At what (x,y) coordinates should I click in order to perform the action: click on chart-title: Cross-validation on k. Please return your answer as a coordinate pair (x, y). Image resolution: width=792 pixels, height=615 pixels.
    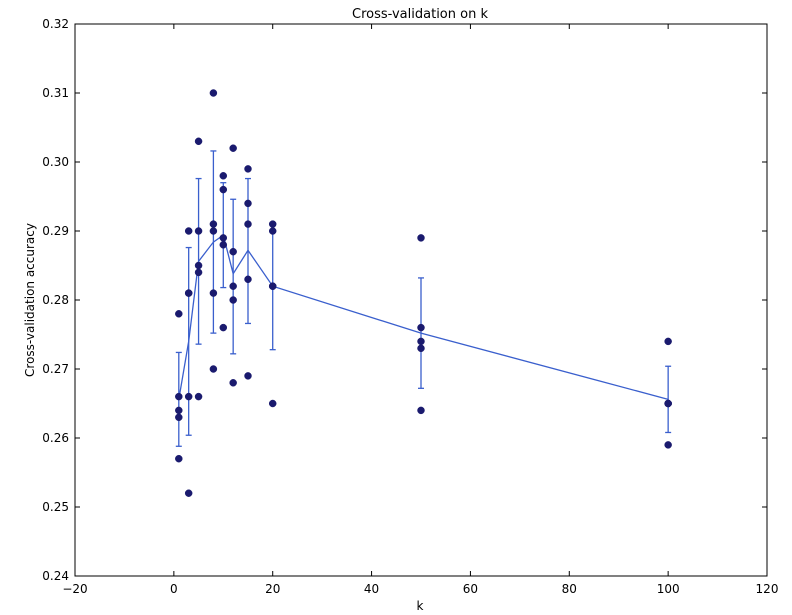
    Looking at the image, I should click on (420, 14).